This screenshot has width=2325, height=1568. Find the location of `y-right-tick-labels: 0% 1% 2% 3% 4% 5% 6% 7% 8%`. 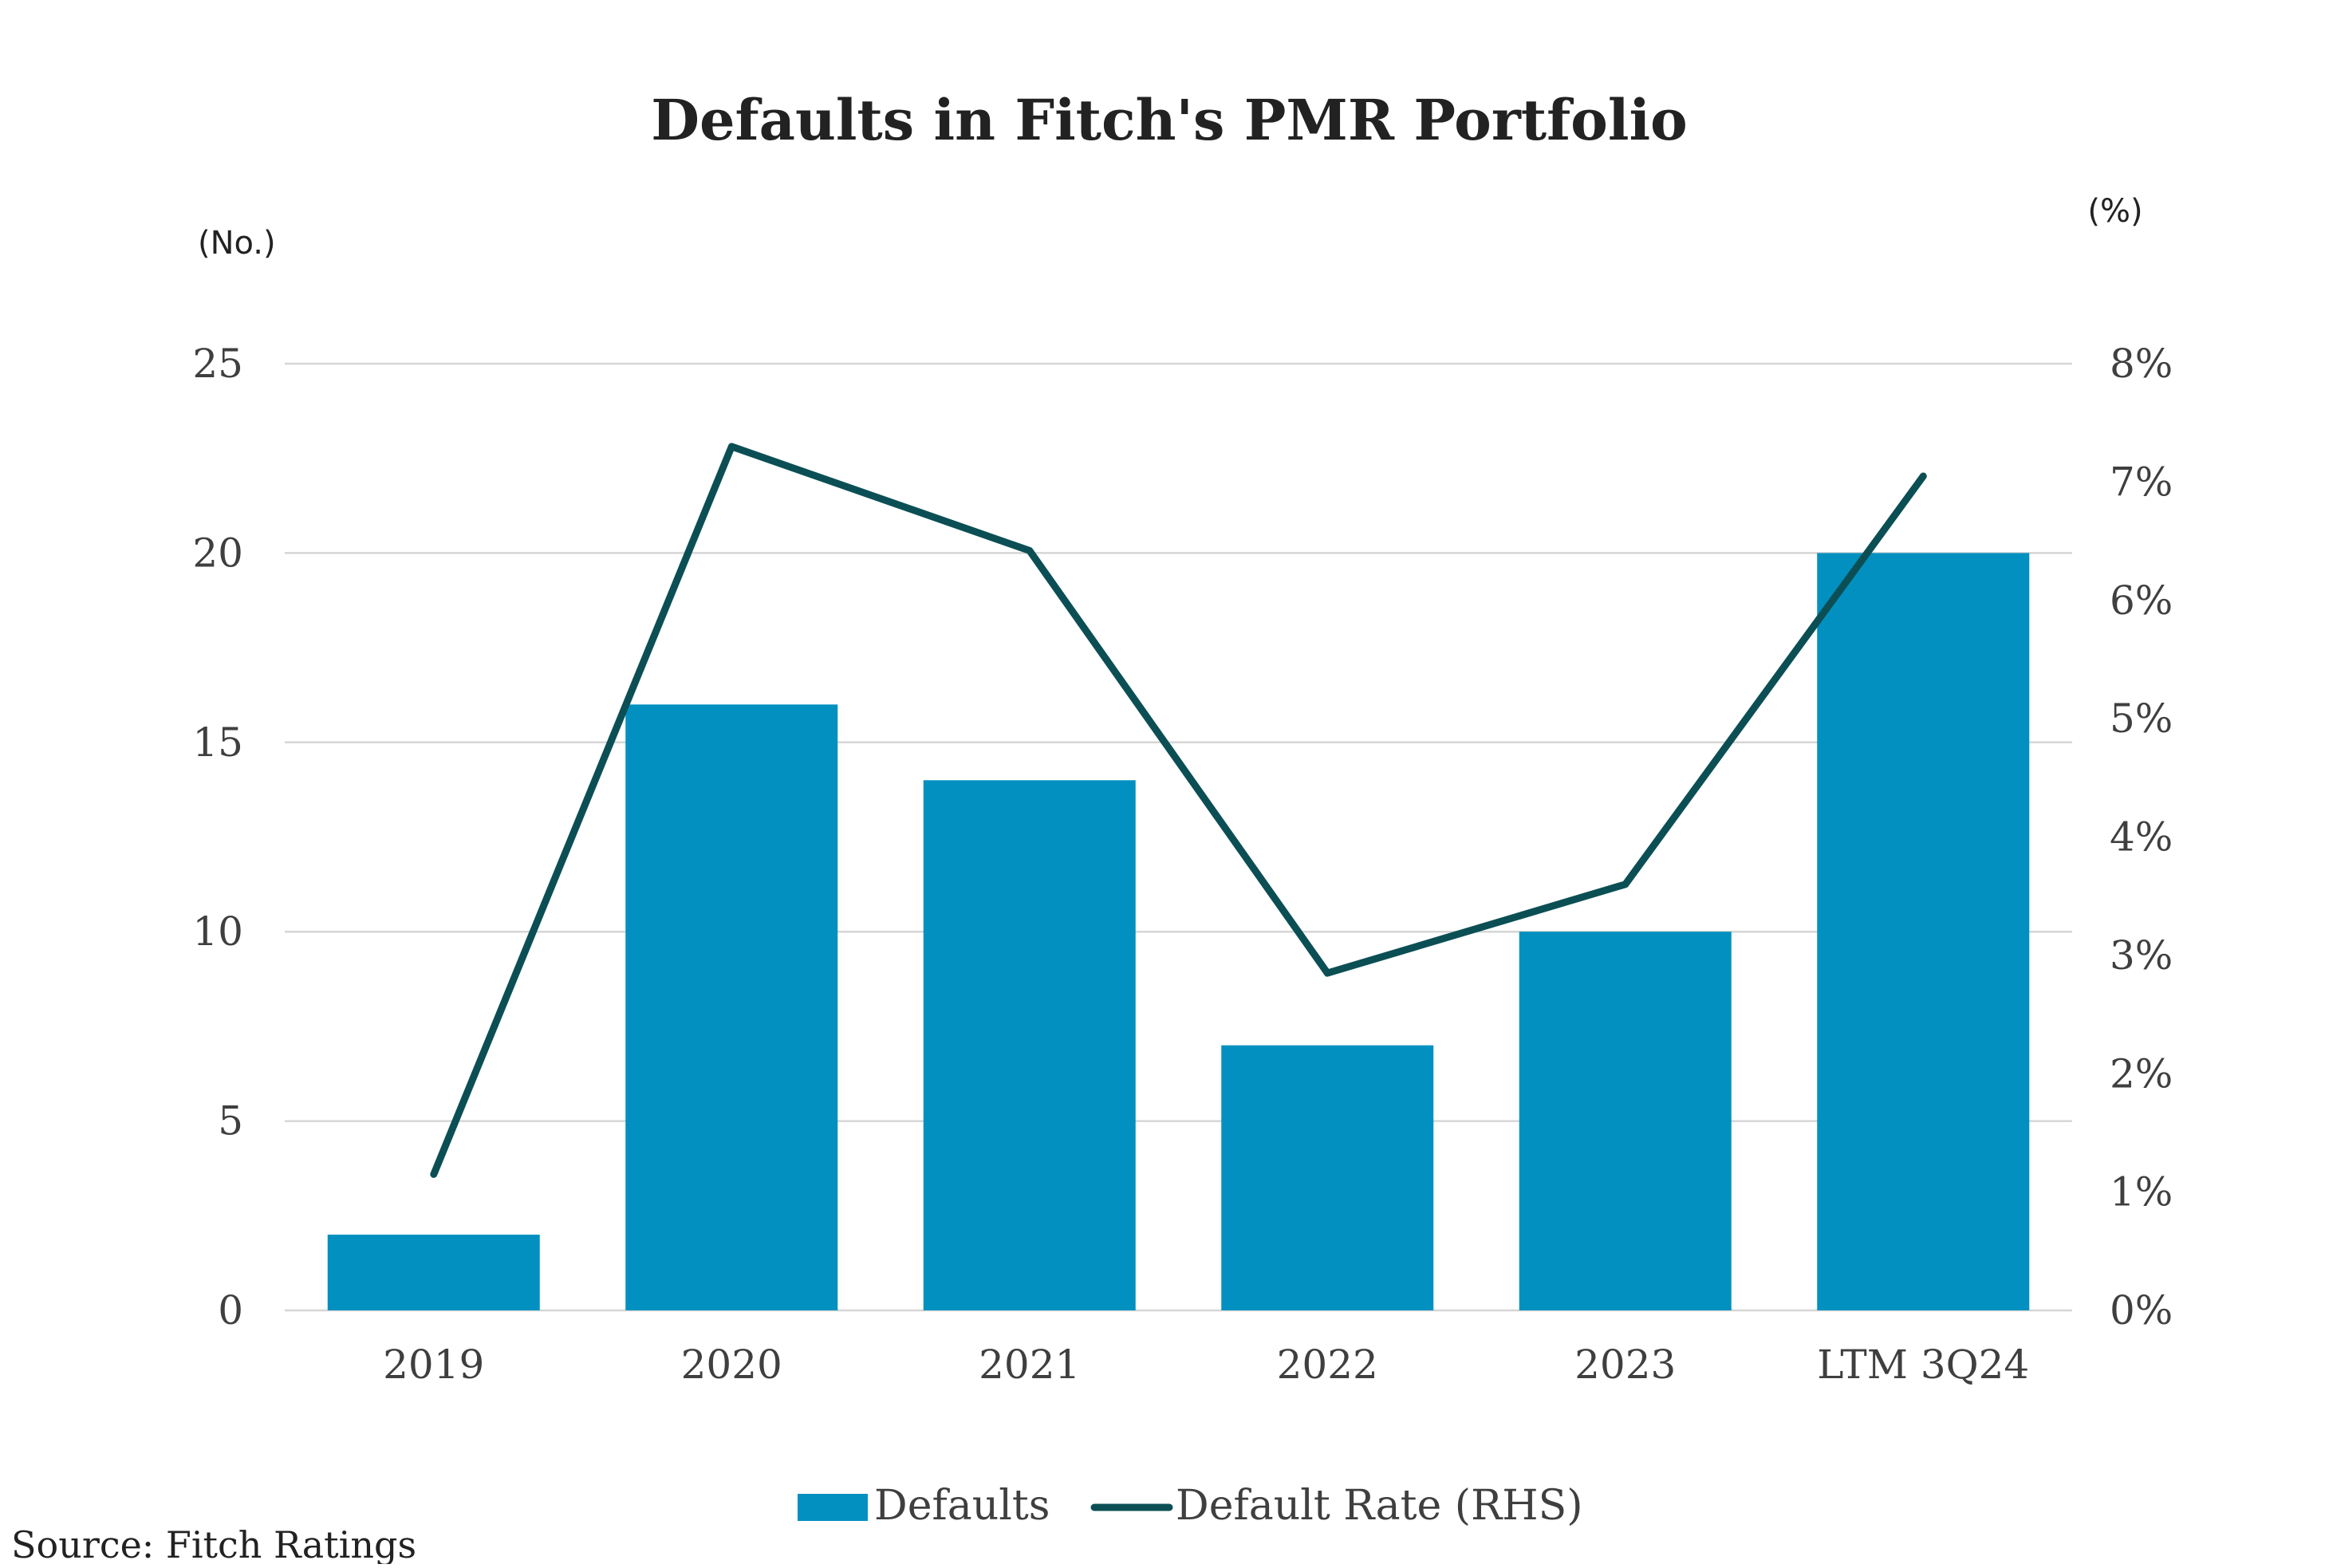

y-right-tick-labels: 0% 1% 2% 3% 4% 5% 6% 7% 8% is located at coordinates (2141, 838).